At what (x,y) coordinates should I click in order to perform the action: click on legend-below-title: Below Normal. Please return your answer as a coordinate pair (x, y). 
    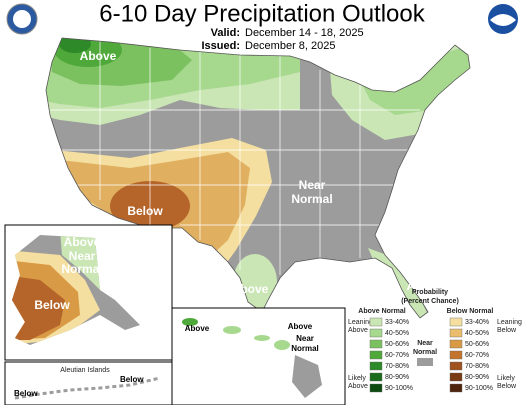
    Looking at the image, I should click on (470, 311).